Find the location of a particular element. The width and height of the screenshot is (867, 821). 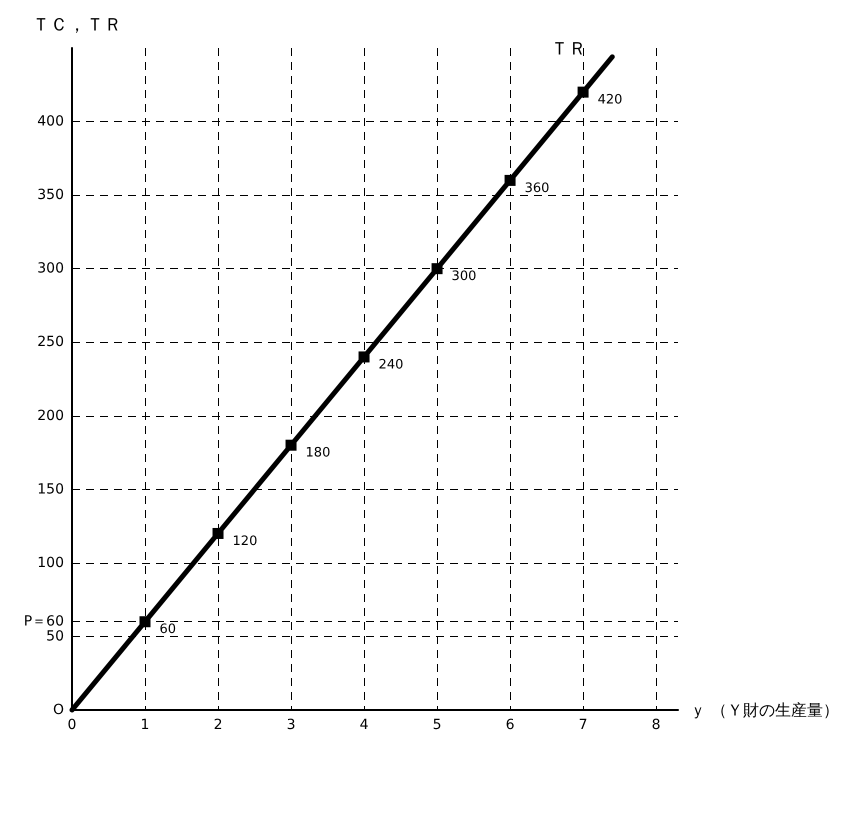

x-tick-label: 2 is located at coordinates (218, 725).